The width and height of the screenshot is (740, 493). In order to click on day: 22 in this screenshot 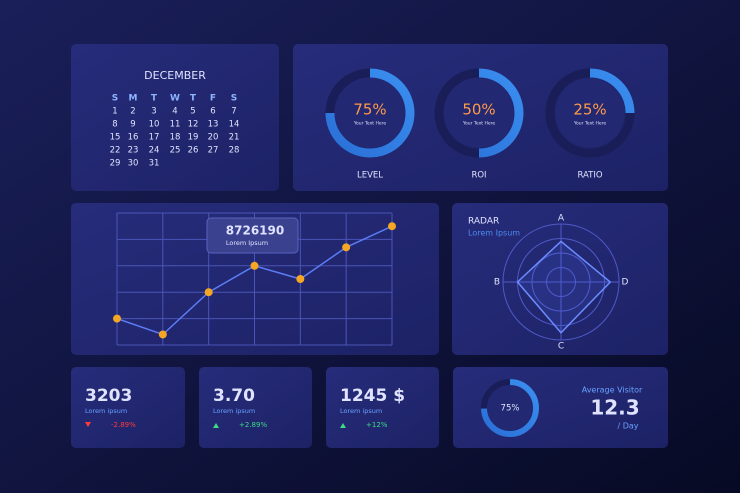, I will do `click(115, 151)`.